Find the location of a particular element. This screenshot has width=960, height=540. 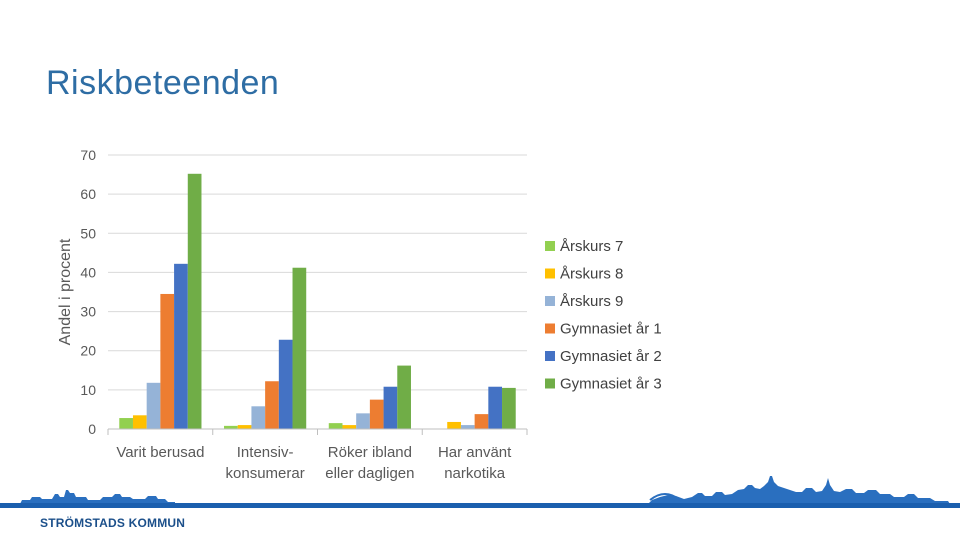

legend-entry: Årskurs 7 is located at coordinates (591, 246).